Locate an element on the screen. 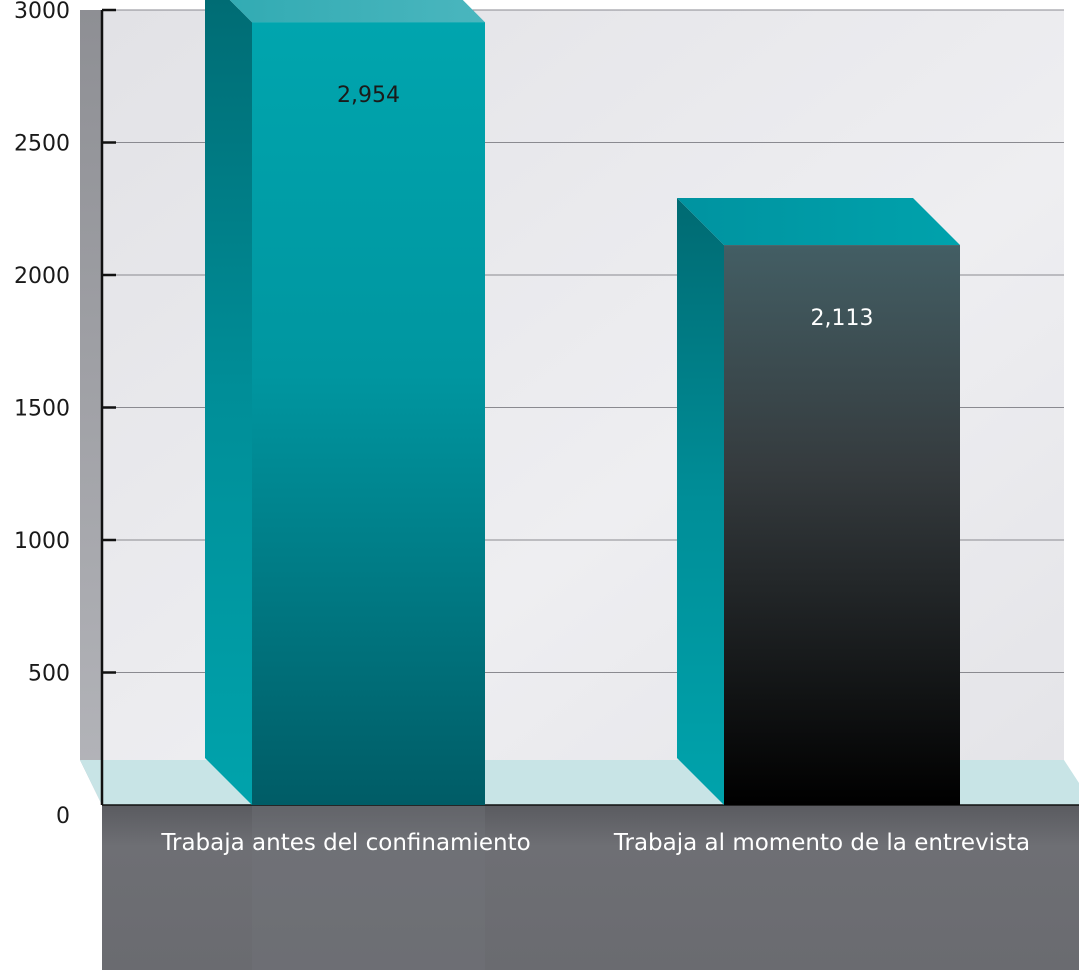 The image size is (1079, 970). bar is located at coordinates (842, 525).